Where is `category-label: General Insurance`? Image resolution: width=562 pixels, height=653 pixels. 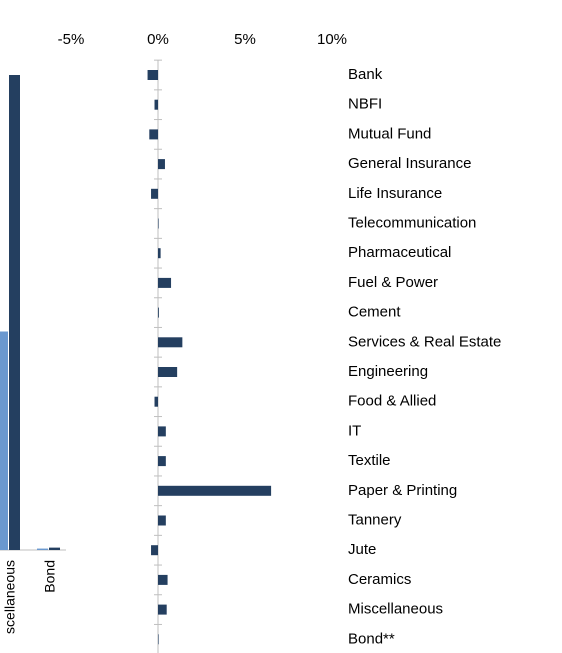
category-label: General Insurance is located at coordinates (409, 163).